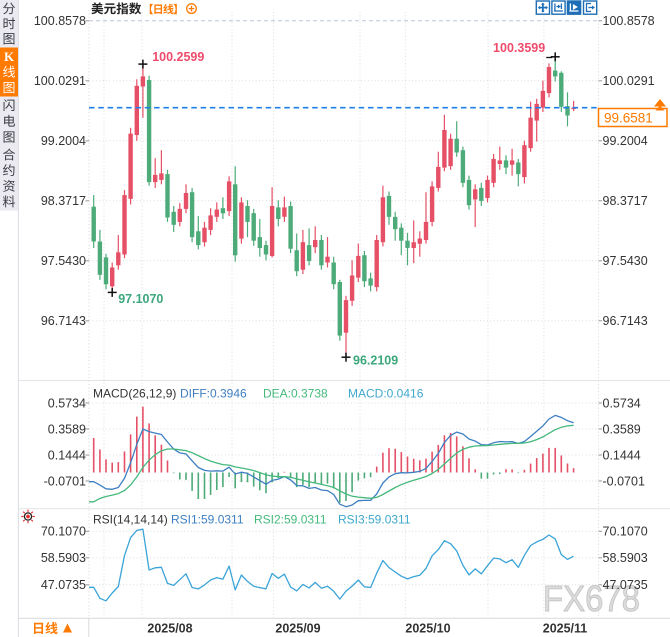 This screenshot has height=637, width=670. What do you see at coordinates (519, 48) in the screenshot?
I see `svg-text: 100.3599` at bounding box center [519, 48].